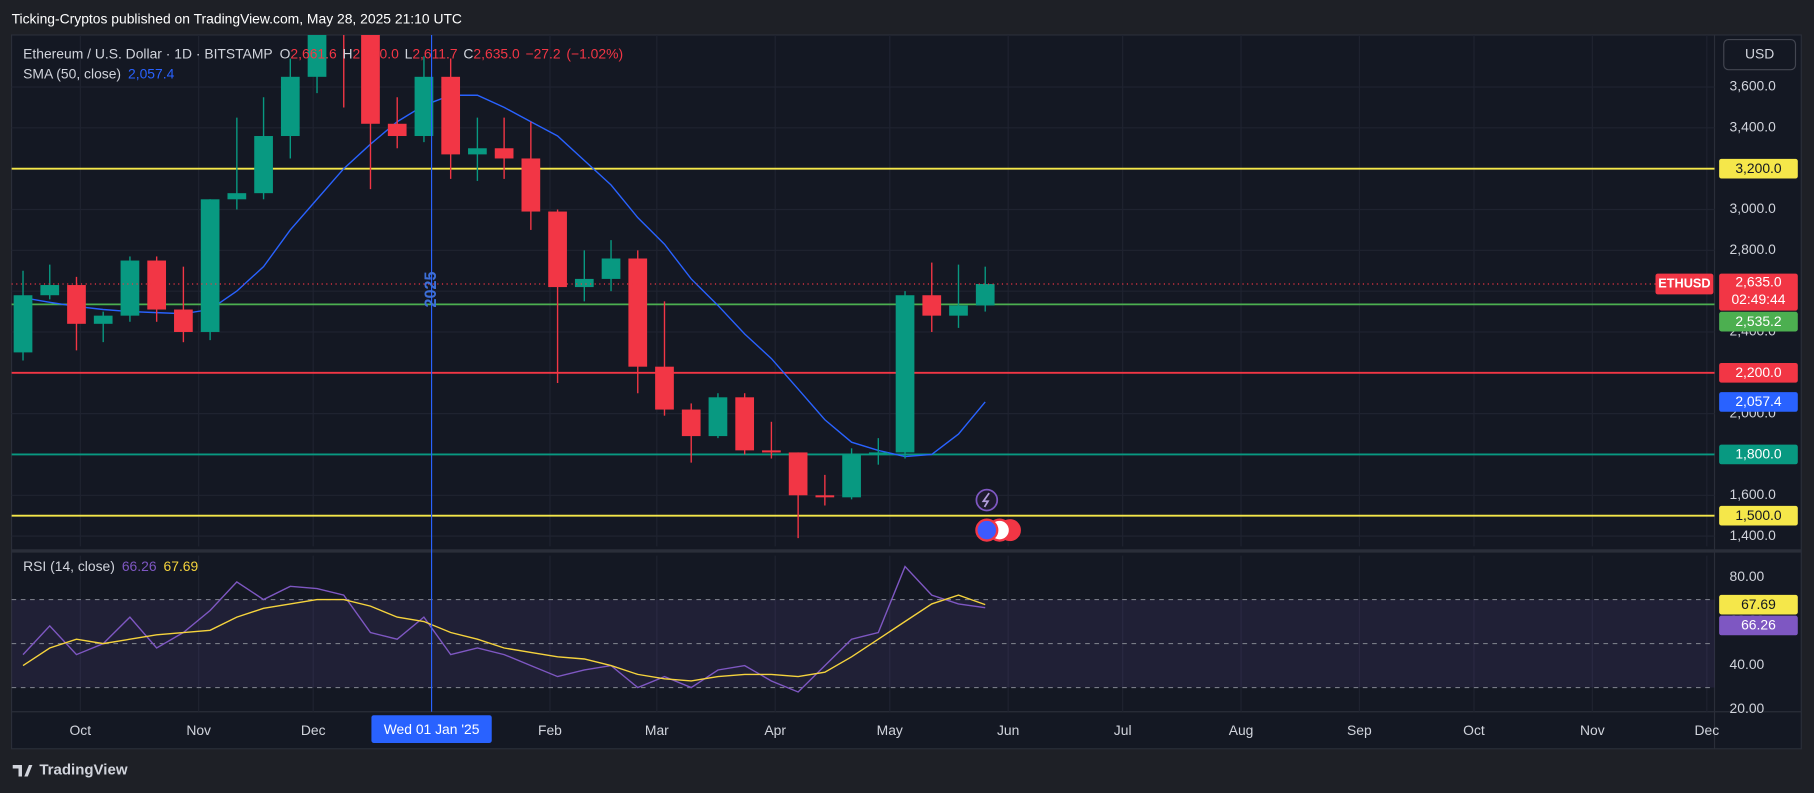  I want to click on y-tick-label: 40.00, so click(1747, 664).